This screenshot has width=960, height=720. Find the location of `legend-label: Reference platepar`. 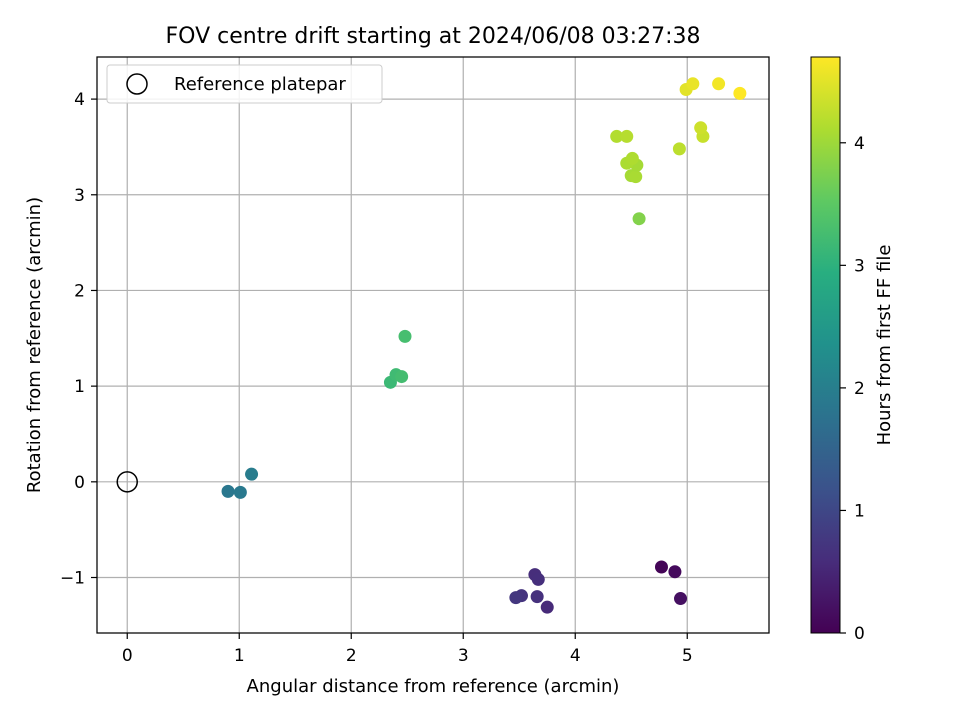

legend-label: Reference platepar is located at coordinates (260, 84).